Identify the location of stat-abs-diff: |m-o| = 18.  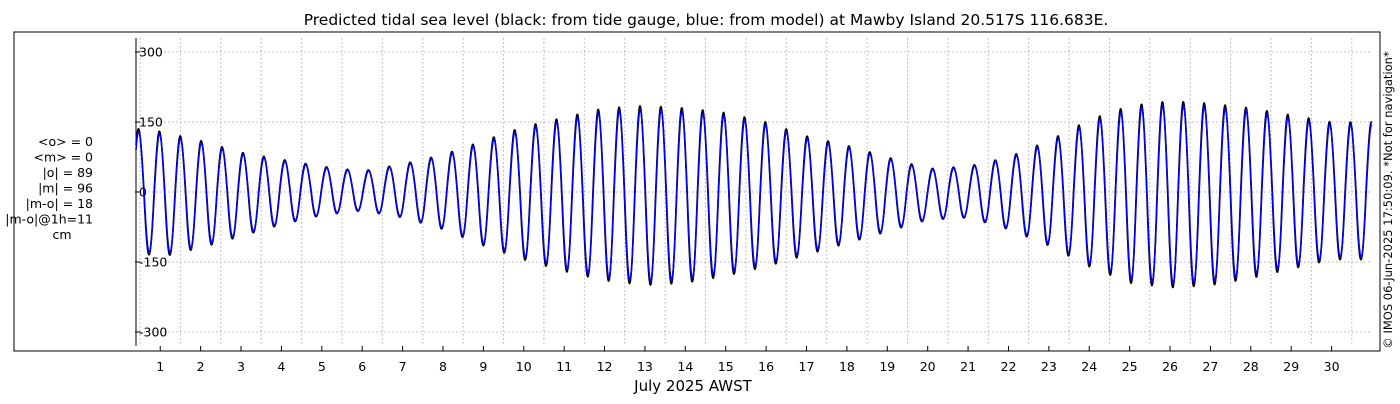
(59, 203).